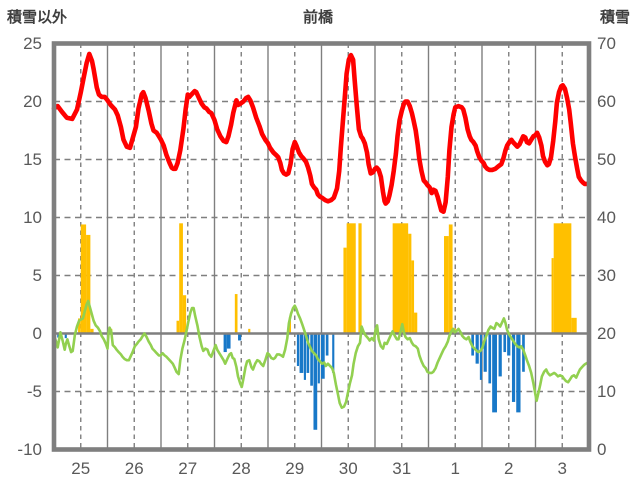 The image size is (636, 501). Describe the element at coordinates (37, 275) in the screenshot. I see `left-axis-tick-label: 5` at that location.